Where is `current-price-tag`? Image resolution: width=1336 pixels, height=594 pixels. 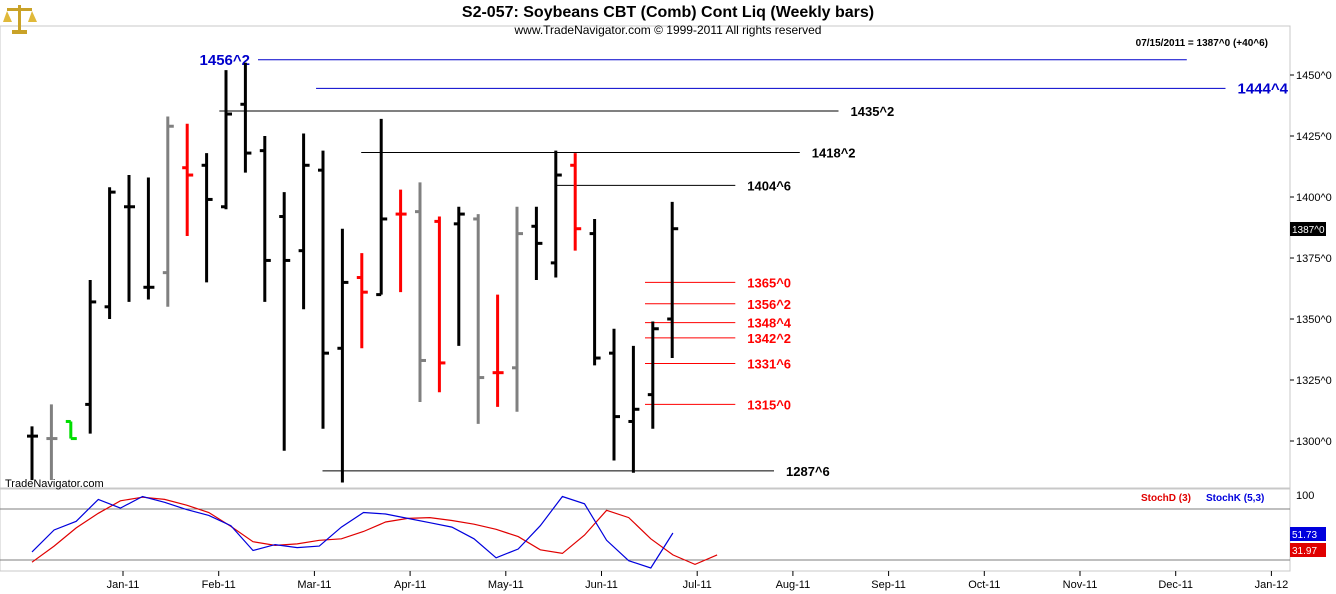 current-price-tag is located at coordinates (1308, 229).